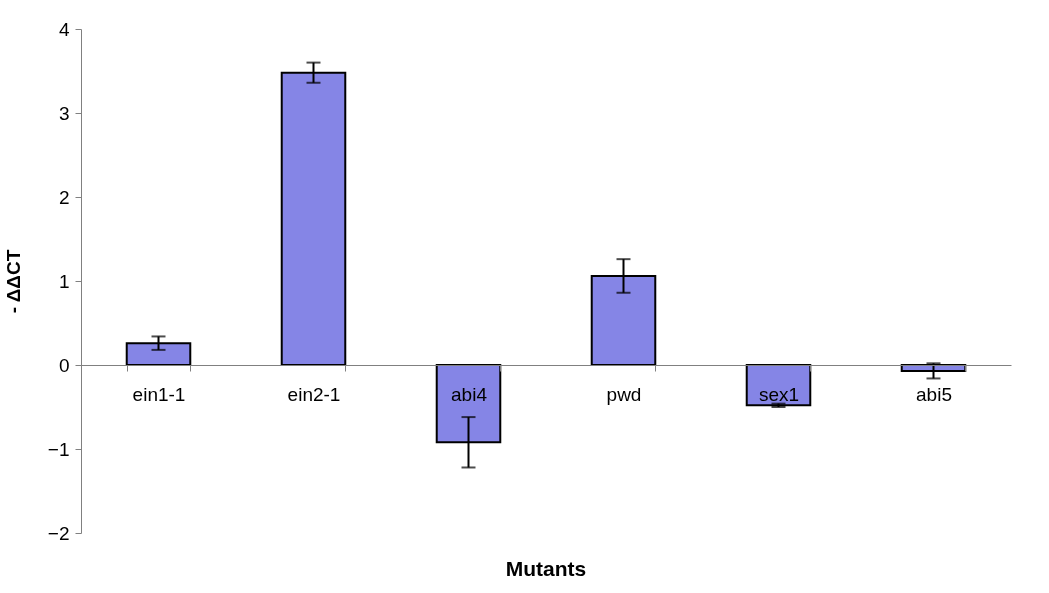 This screenshot has height=593, width=1049. Describe the element at coordinates (624, 394) in the screenshot. I see `x-tick-label: pwd` at that location.